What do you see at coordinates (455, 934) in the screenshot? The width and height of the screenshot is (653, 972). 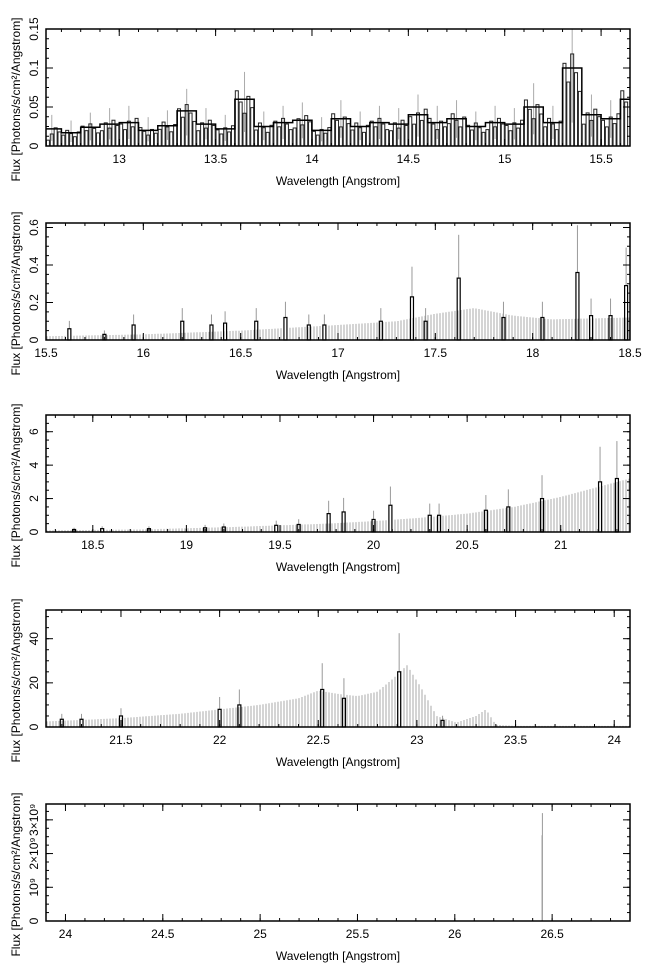 I see `x-tick-label: 26` at bounding box center [455, 934].